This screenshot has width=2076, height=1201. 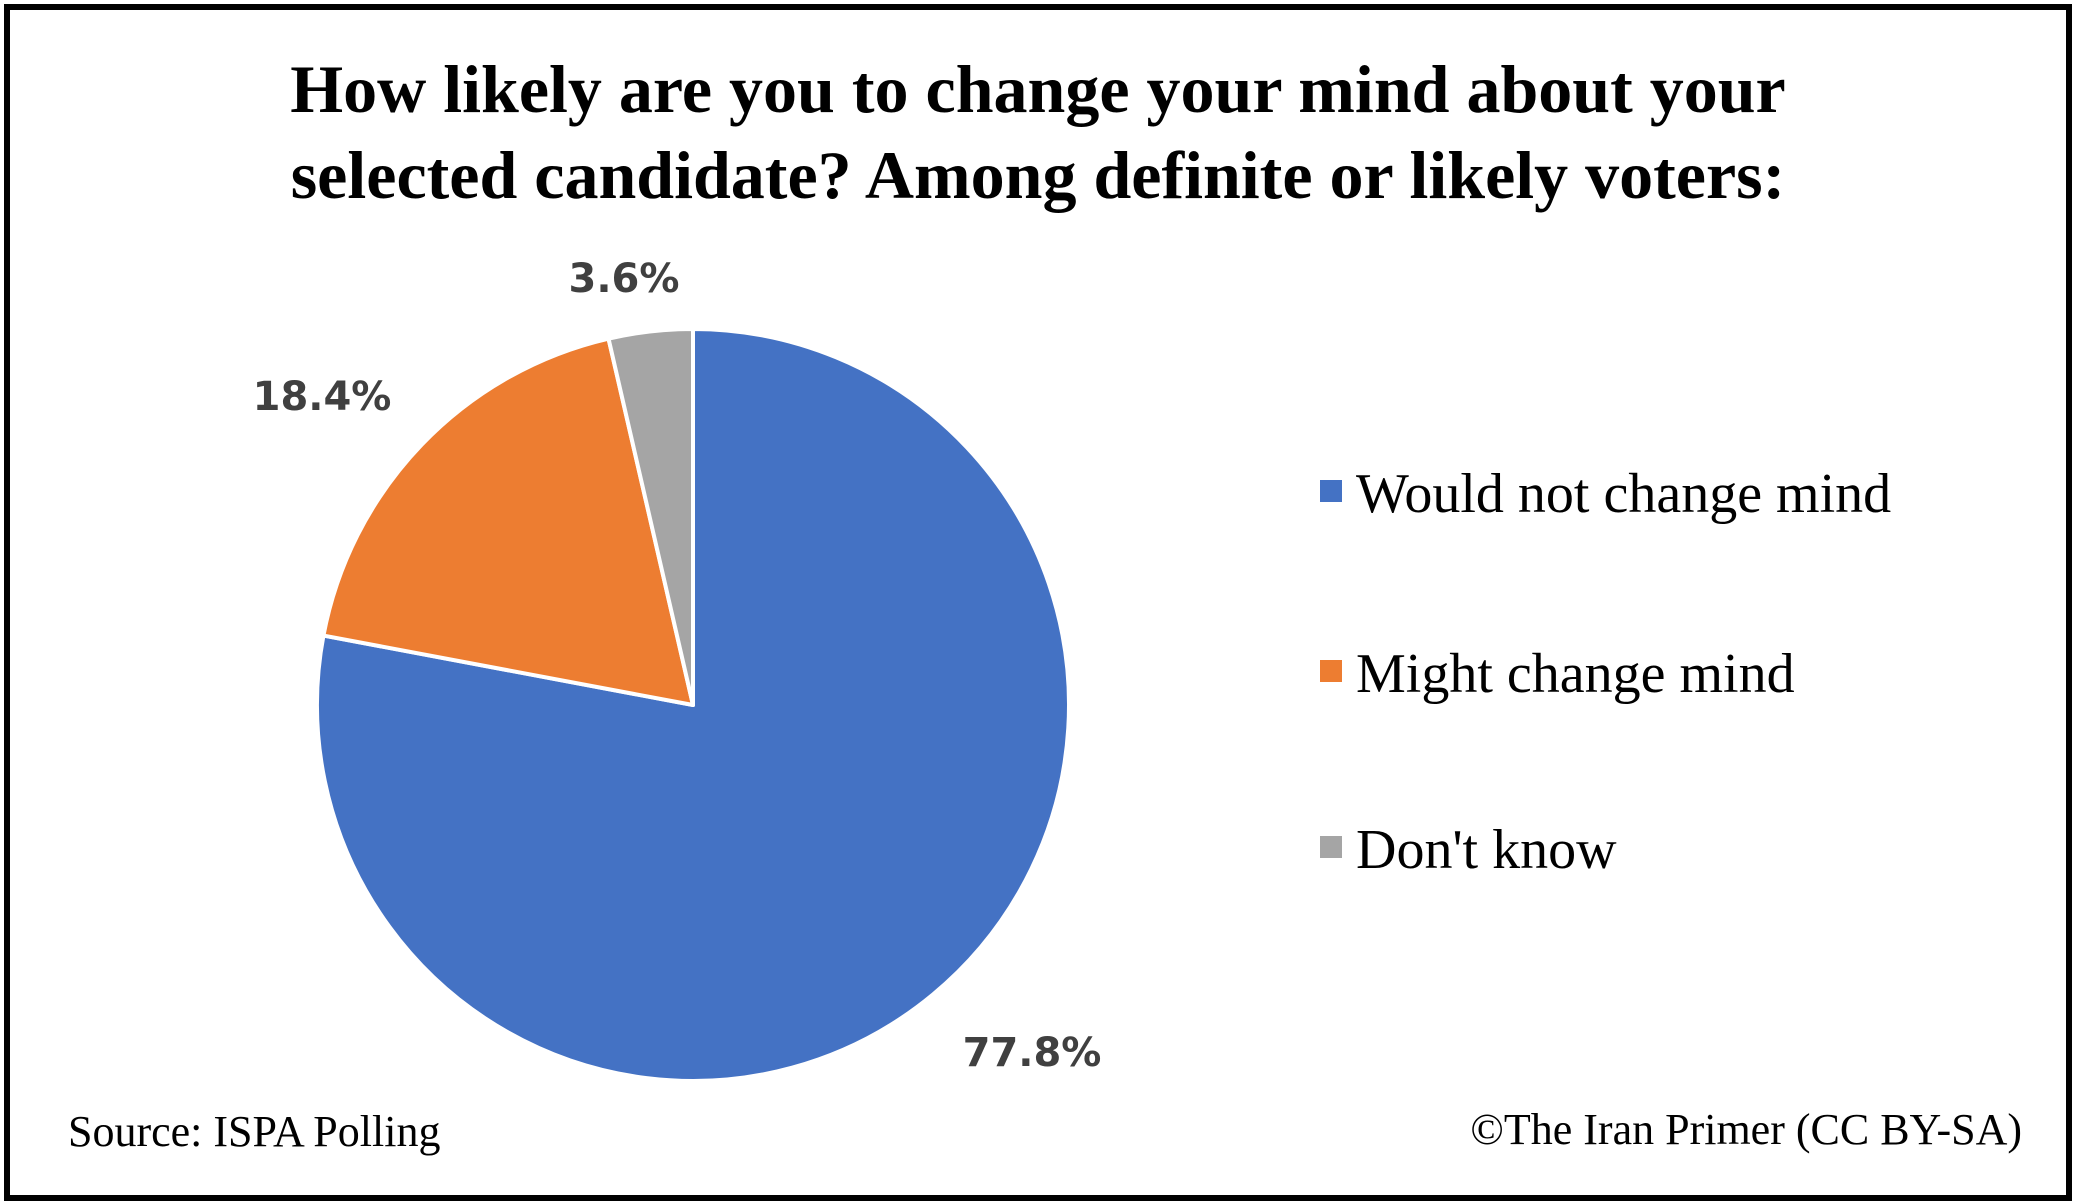 I want to click on source-text: Source: ISPA Polling, so click(x=254, y=1131).